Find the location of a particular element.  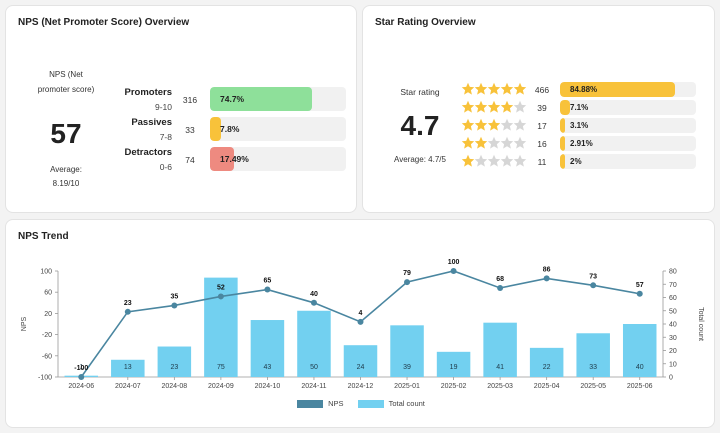

nps-value-label: 68 is located at coordinates (500, 279).